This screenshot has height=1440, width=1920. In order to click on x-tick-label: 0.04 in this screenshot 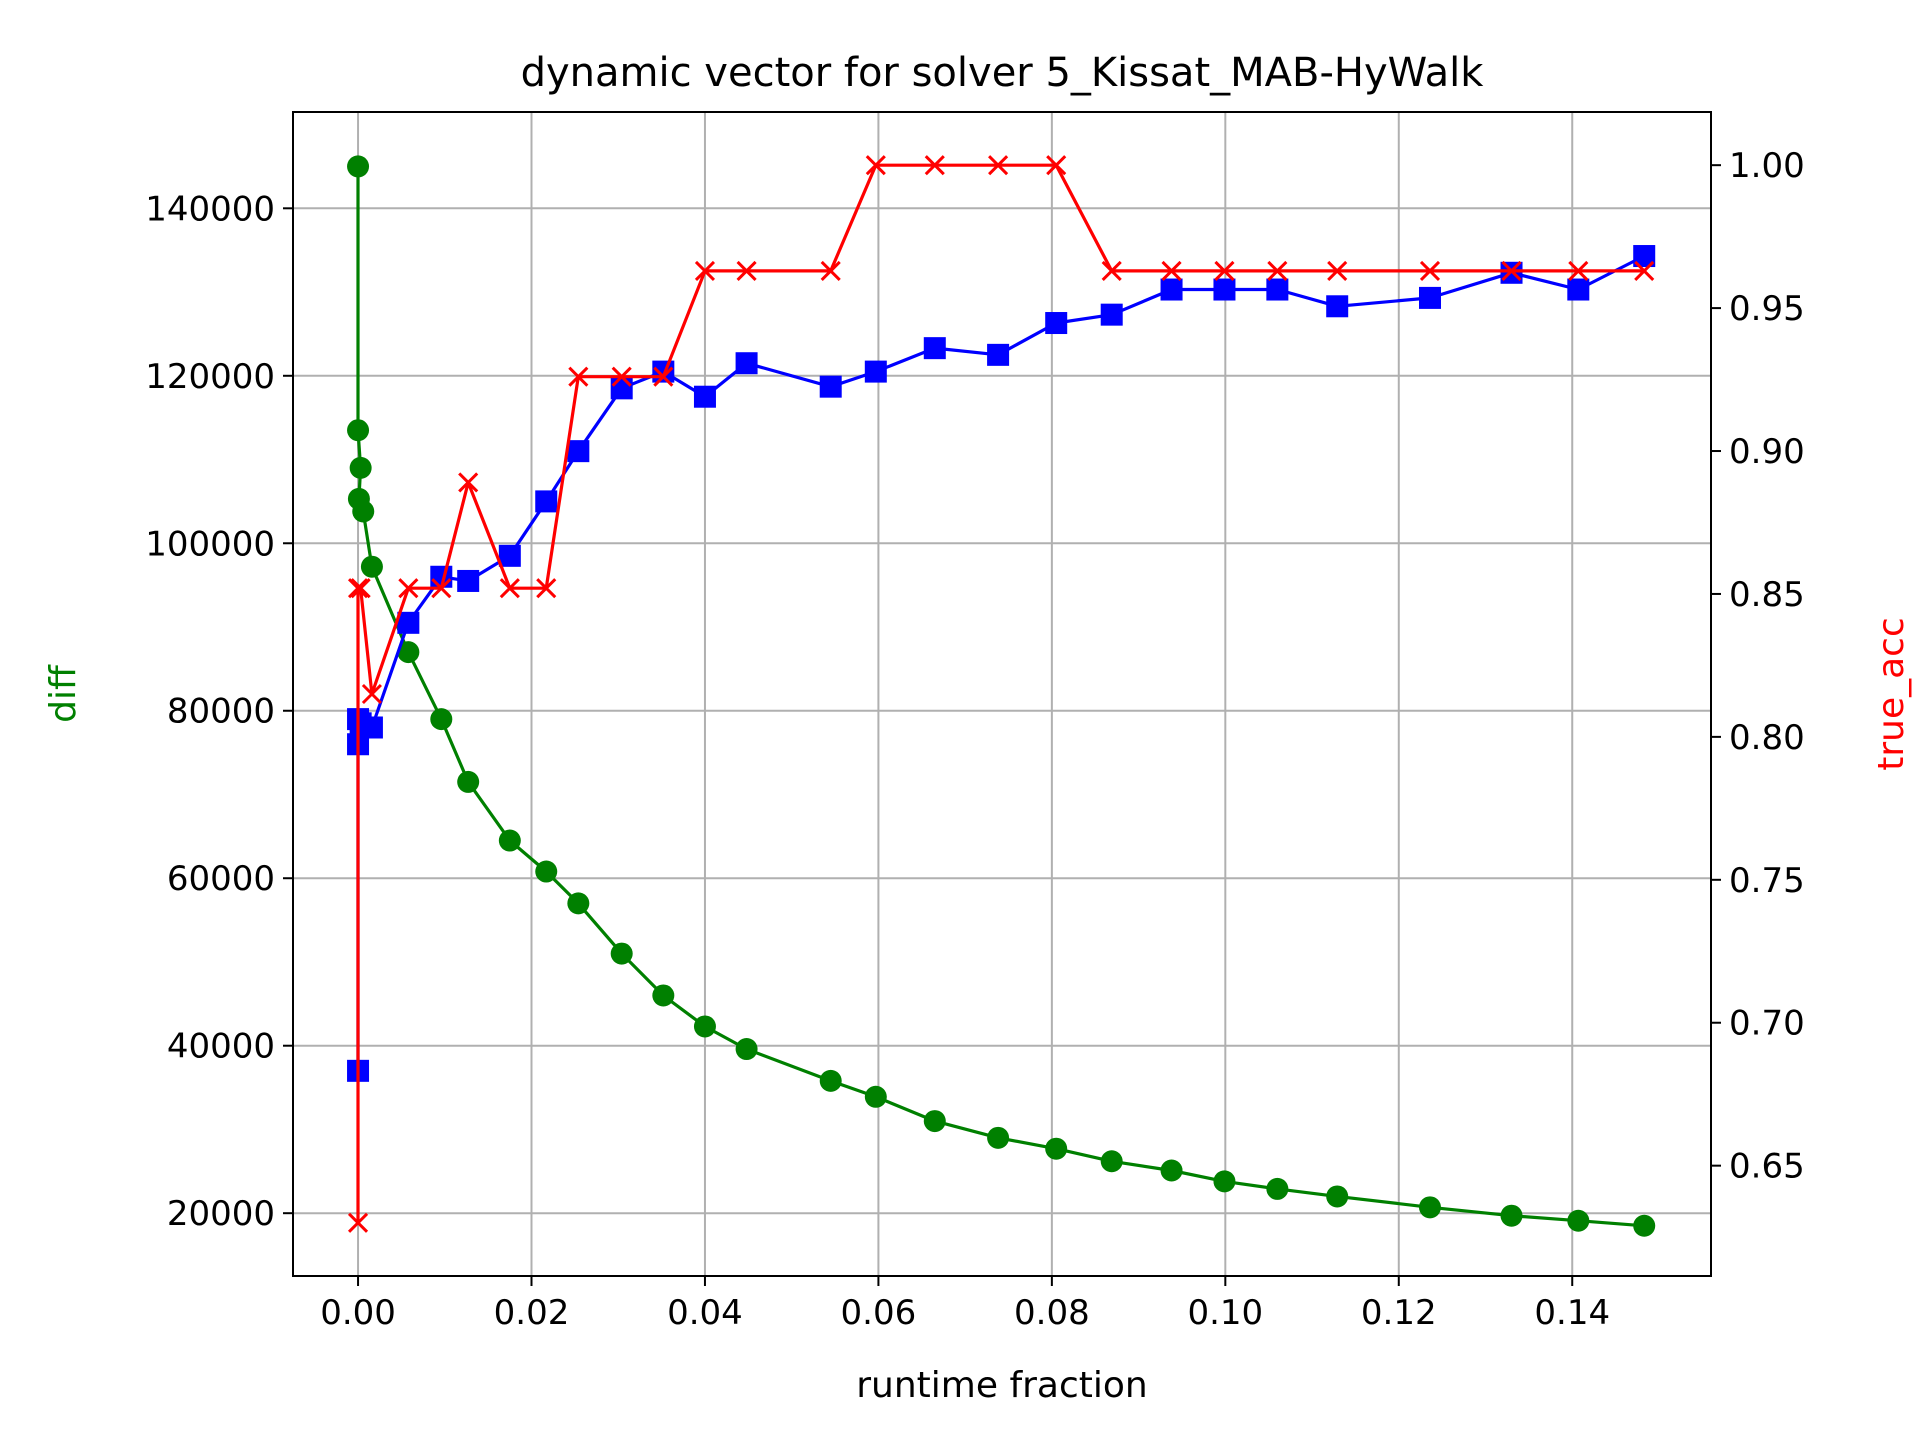, I will do `click(705, 1313)`.